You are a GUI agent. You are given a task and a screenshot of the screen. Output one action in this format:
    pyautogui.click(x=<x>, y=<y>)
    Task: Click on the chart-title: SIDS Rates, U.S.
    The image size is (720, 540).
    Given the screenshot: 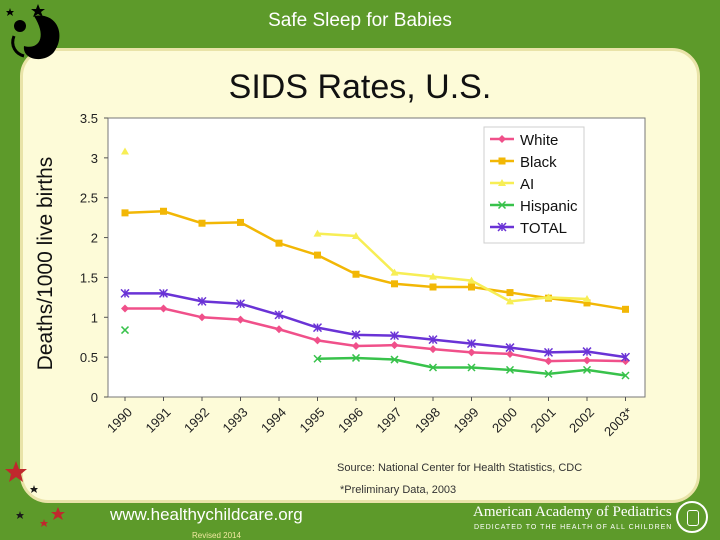 What is the action you would take?
    pyautogui.click(x=360, y=87)
    